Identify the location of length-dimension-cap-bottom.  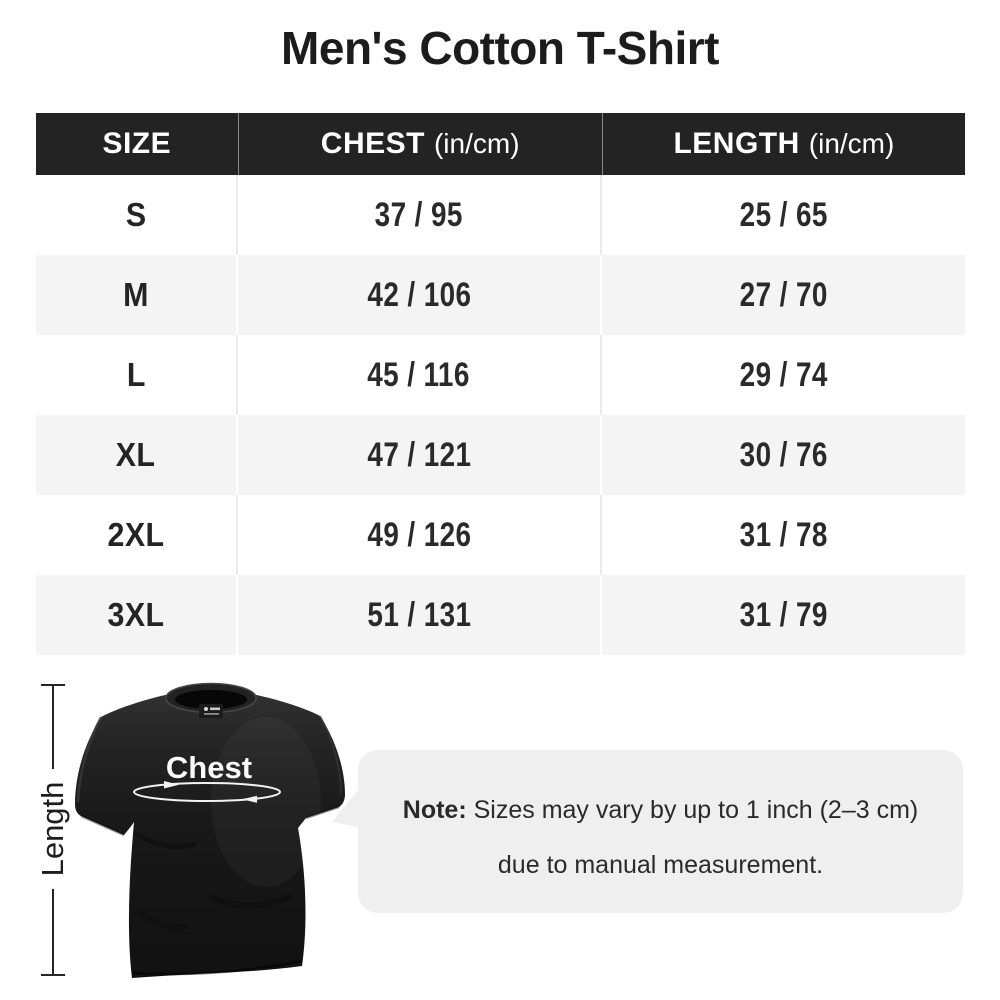
(53, 975).